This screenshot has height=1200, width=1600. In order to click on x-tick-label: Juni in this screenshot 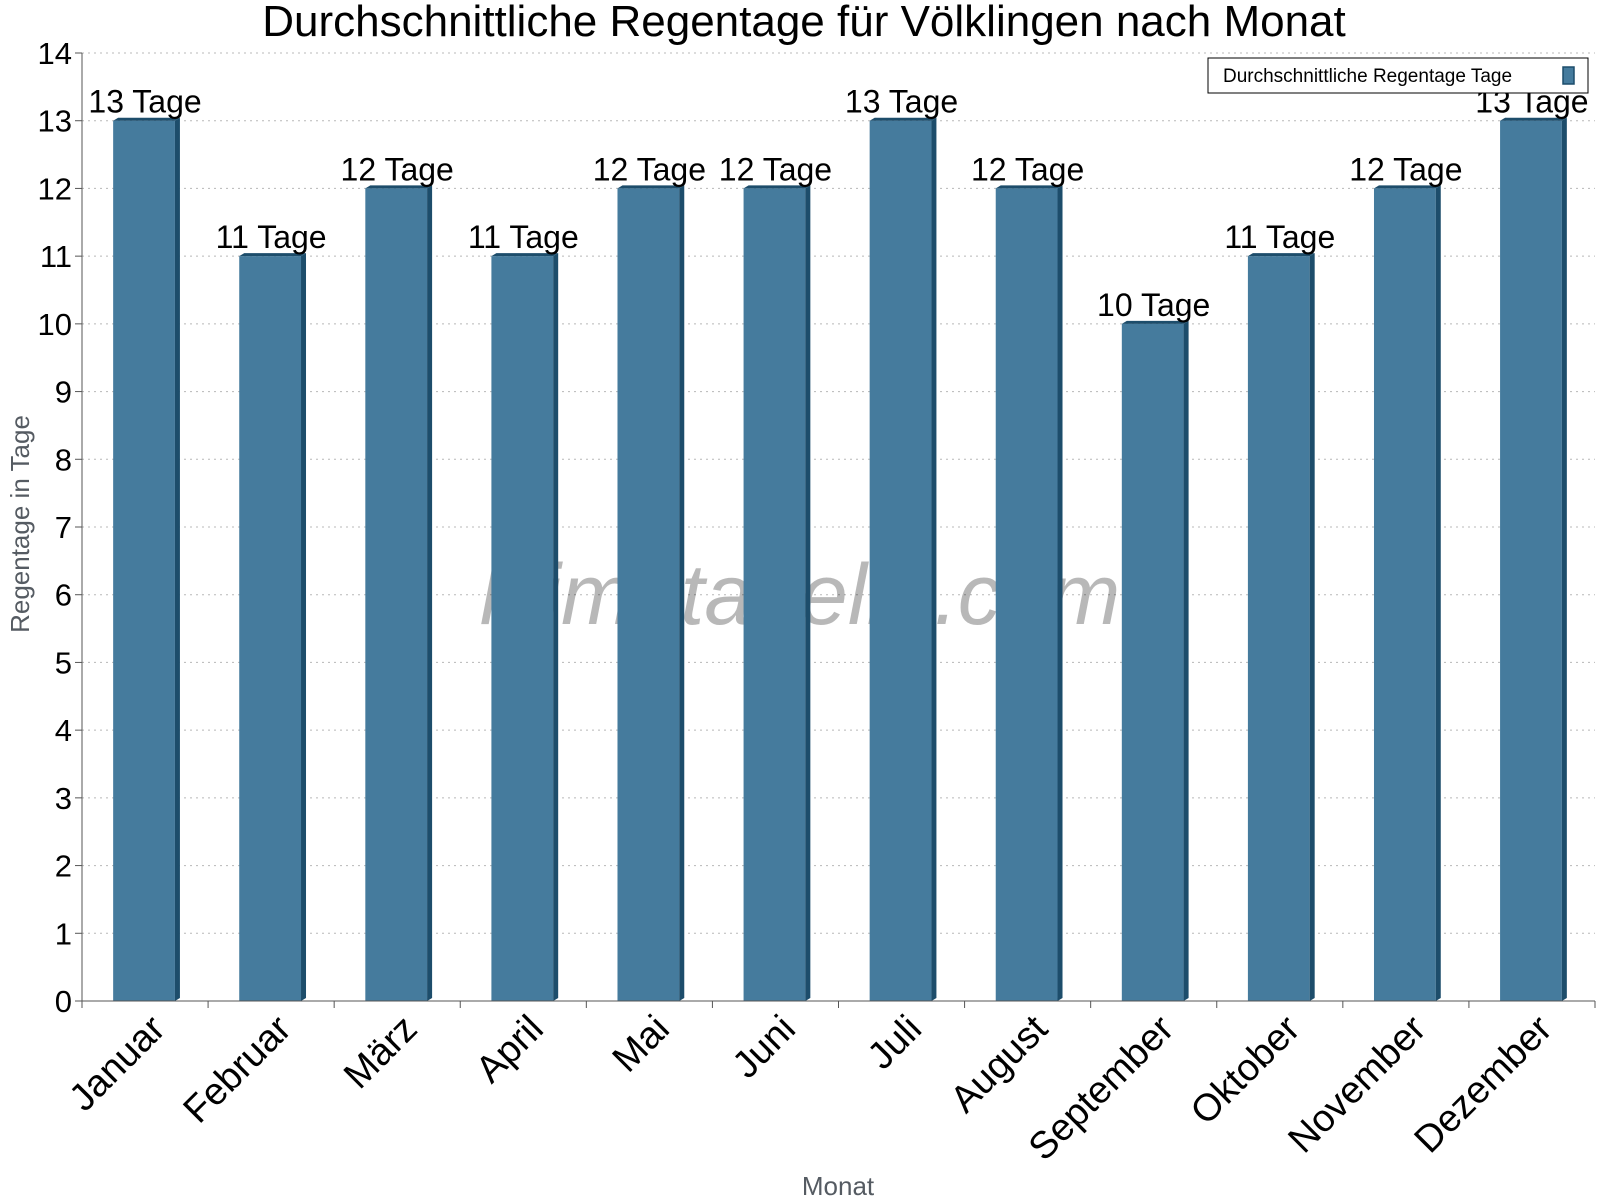, I will do `click(764, 1047)`.